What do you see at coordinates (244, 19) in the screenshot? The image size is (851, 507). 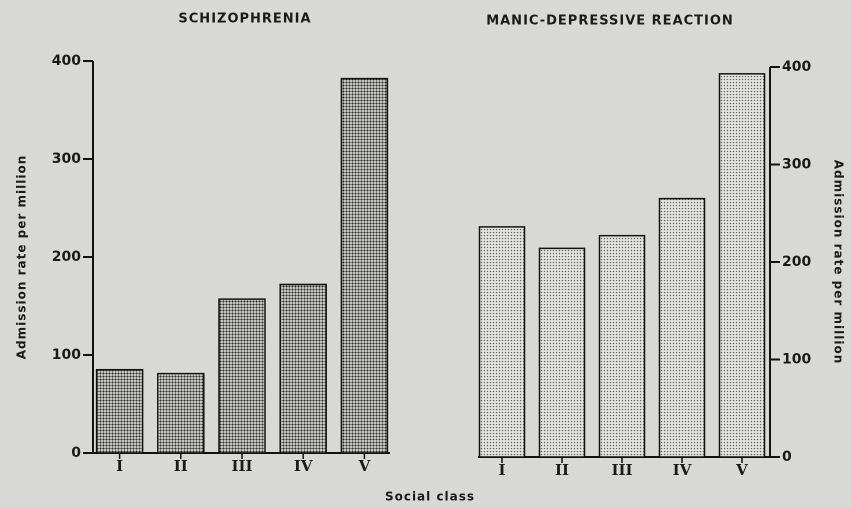 I see `chart-title: SCHIZOPHRENIA` at bounding box center [244, 19].